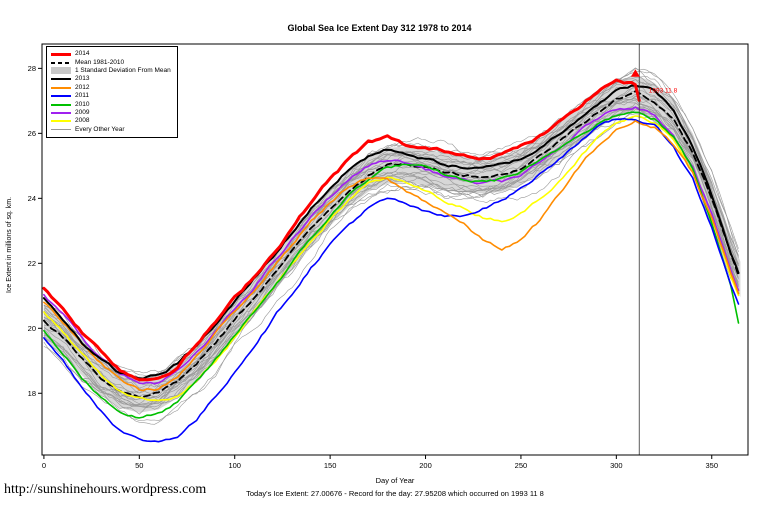  What do you see at coordinates (82, 112) in the screenshot?
I see `legend-label: 2009` at bounding box center [82, 112].